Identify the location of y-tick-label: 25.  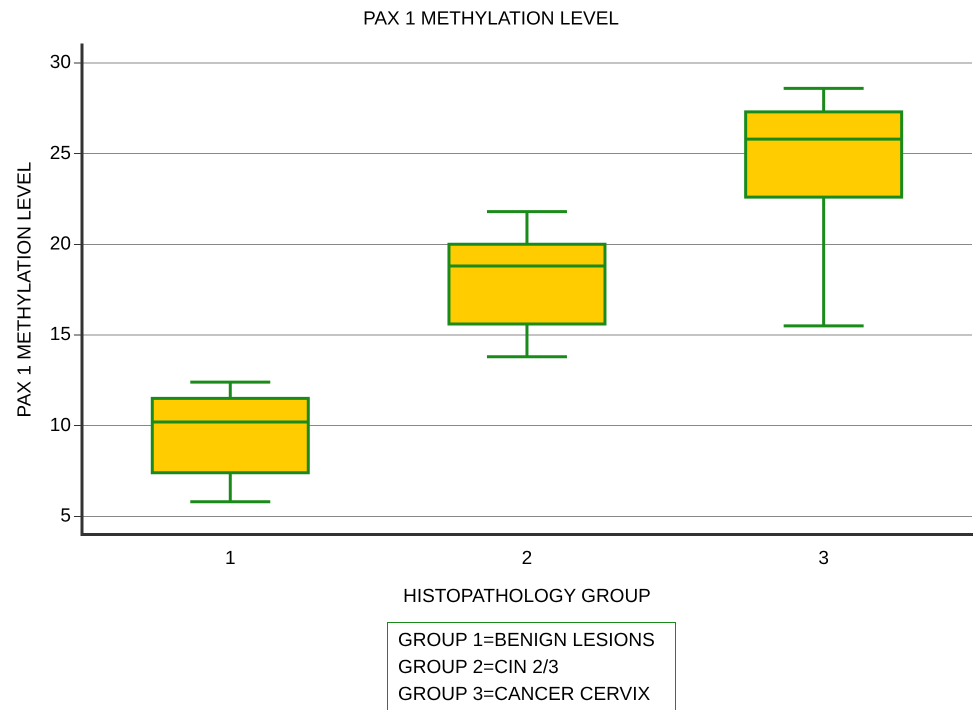
(60, 153).